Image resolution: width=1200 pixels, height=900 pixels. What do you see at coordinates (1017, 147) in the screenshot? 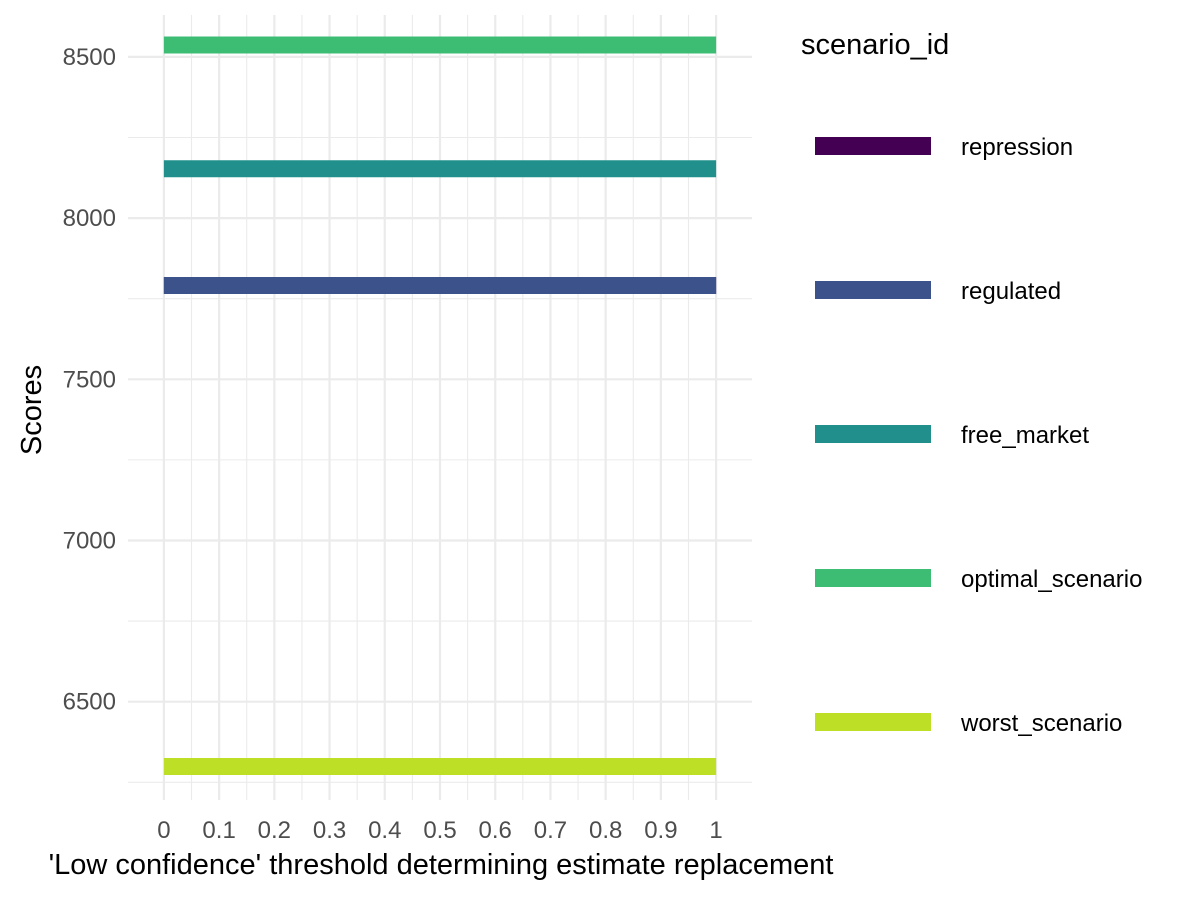
I see `legend-label-repression: repression` at bounding box center [1017, 147].